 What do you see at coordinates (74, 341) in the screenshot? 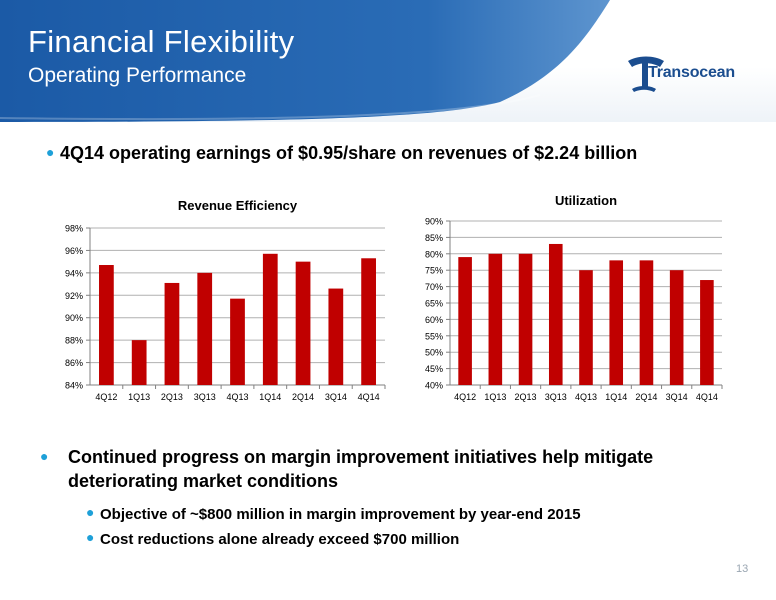
I see `y-tick-label: 88%` at bounding box center [74, 341].